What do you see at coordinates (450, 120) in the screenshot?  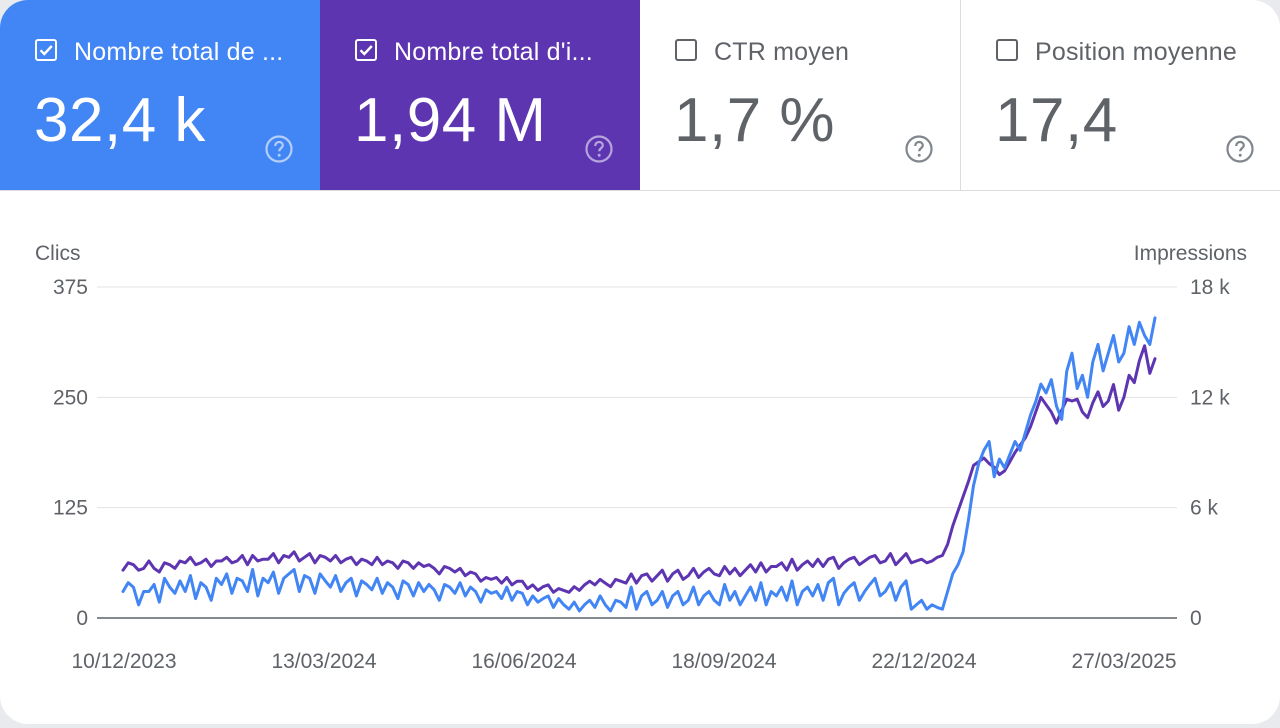 I see `metric-value: 1,94 M` at bounding box center [450, 120].